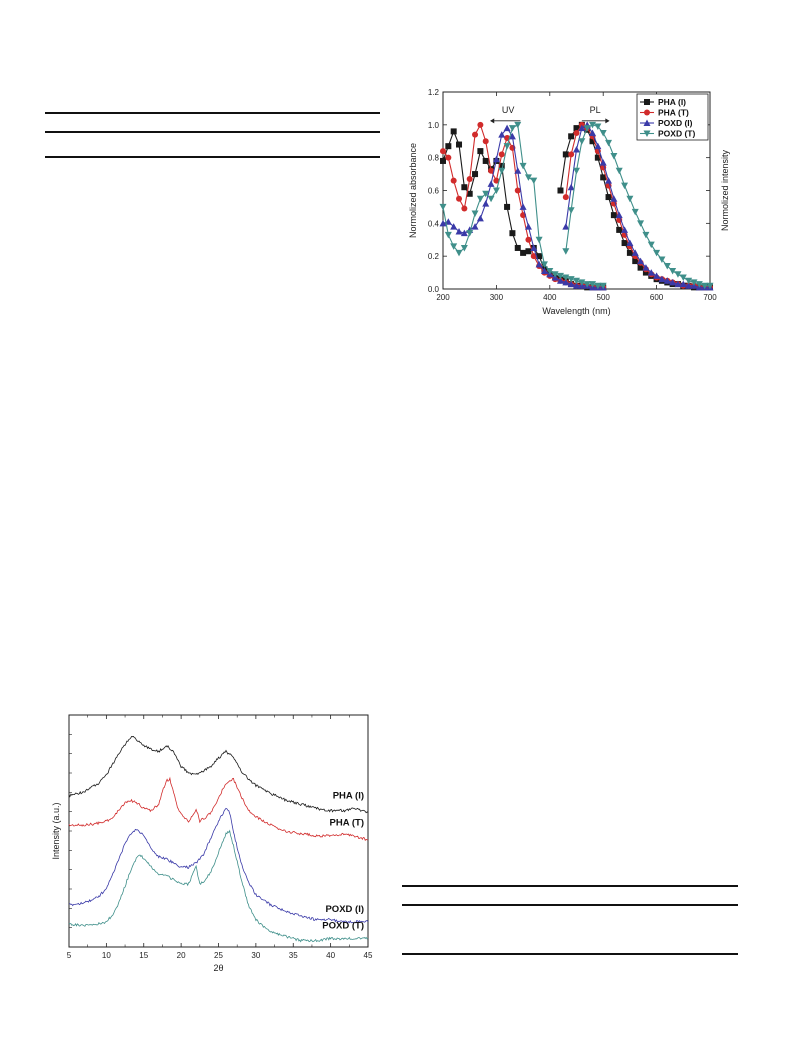 The height and width of the screenshot is (1057, 793). I want to click on legend-entry: POXD (I), so click(675, 123).